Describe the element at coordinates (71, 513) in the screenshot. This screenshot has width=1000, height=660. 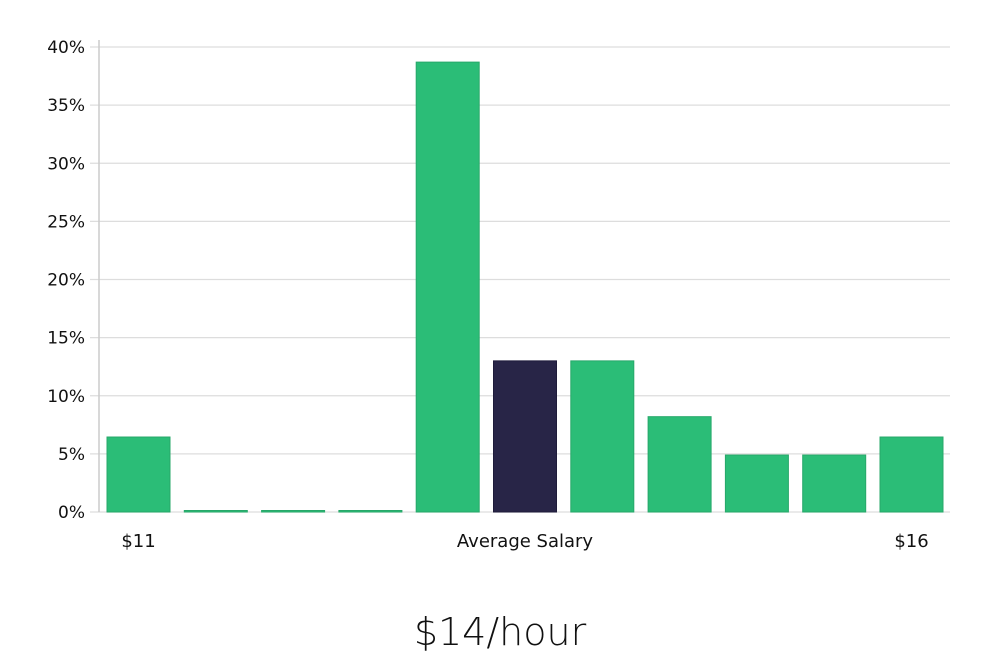
I see `y-tick-label: 0%` at that location.